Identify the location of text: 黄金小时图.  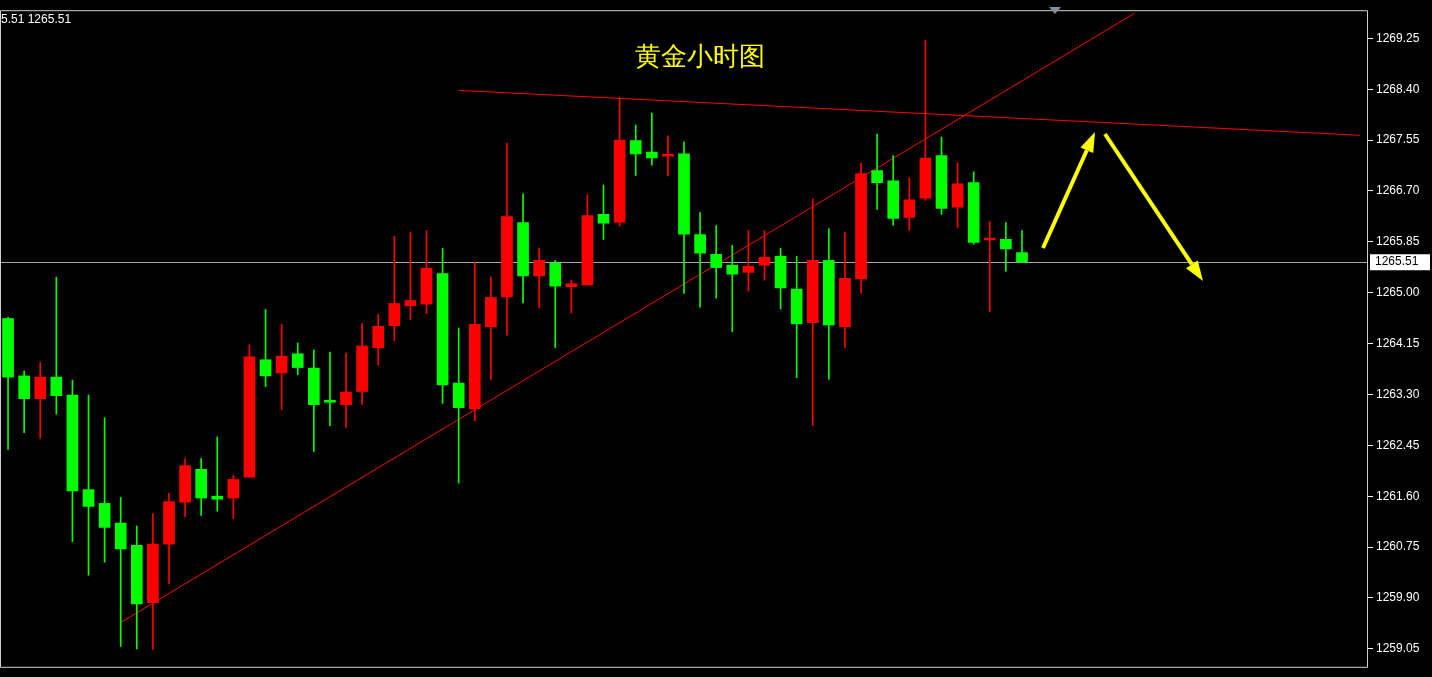
(700, 55).